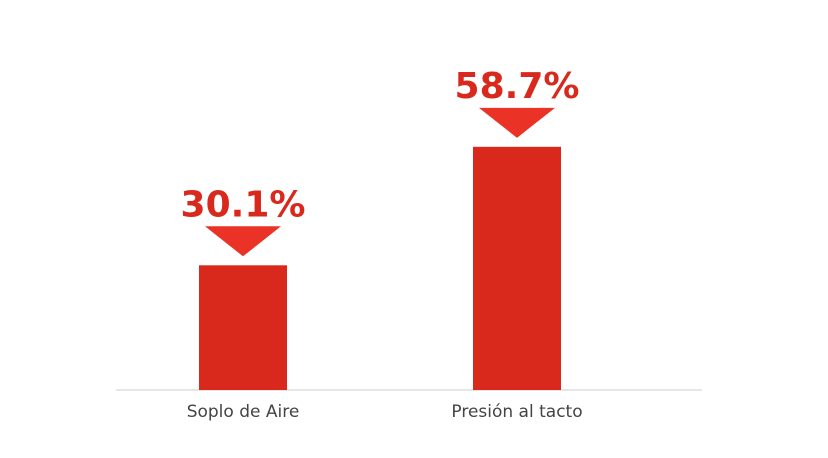  I want to click on category-label-0: Soplo de Aire, so click(243, 412).